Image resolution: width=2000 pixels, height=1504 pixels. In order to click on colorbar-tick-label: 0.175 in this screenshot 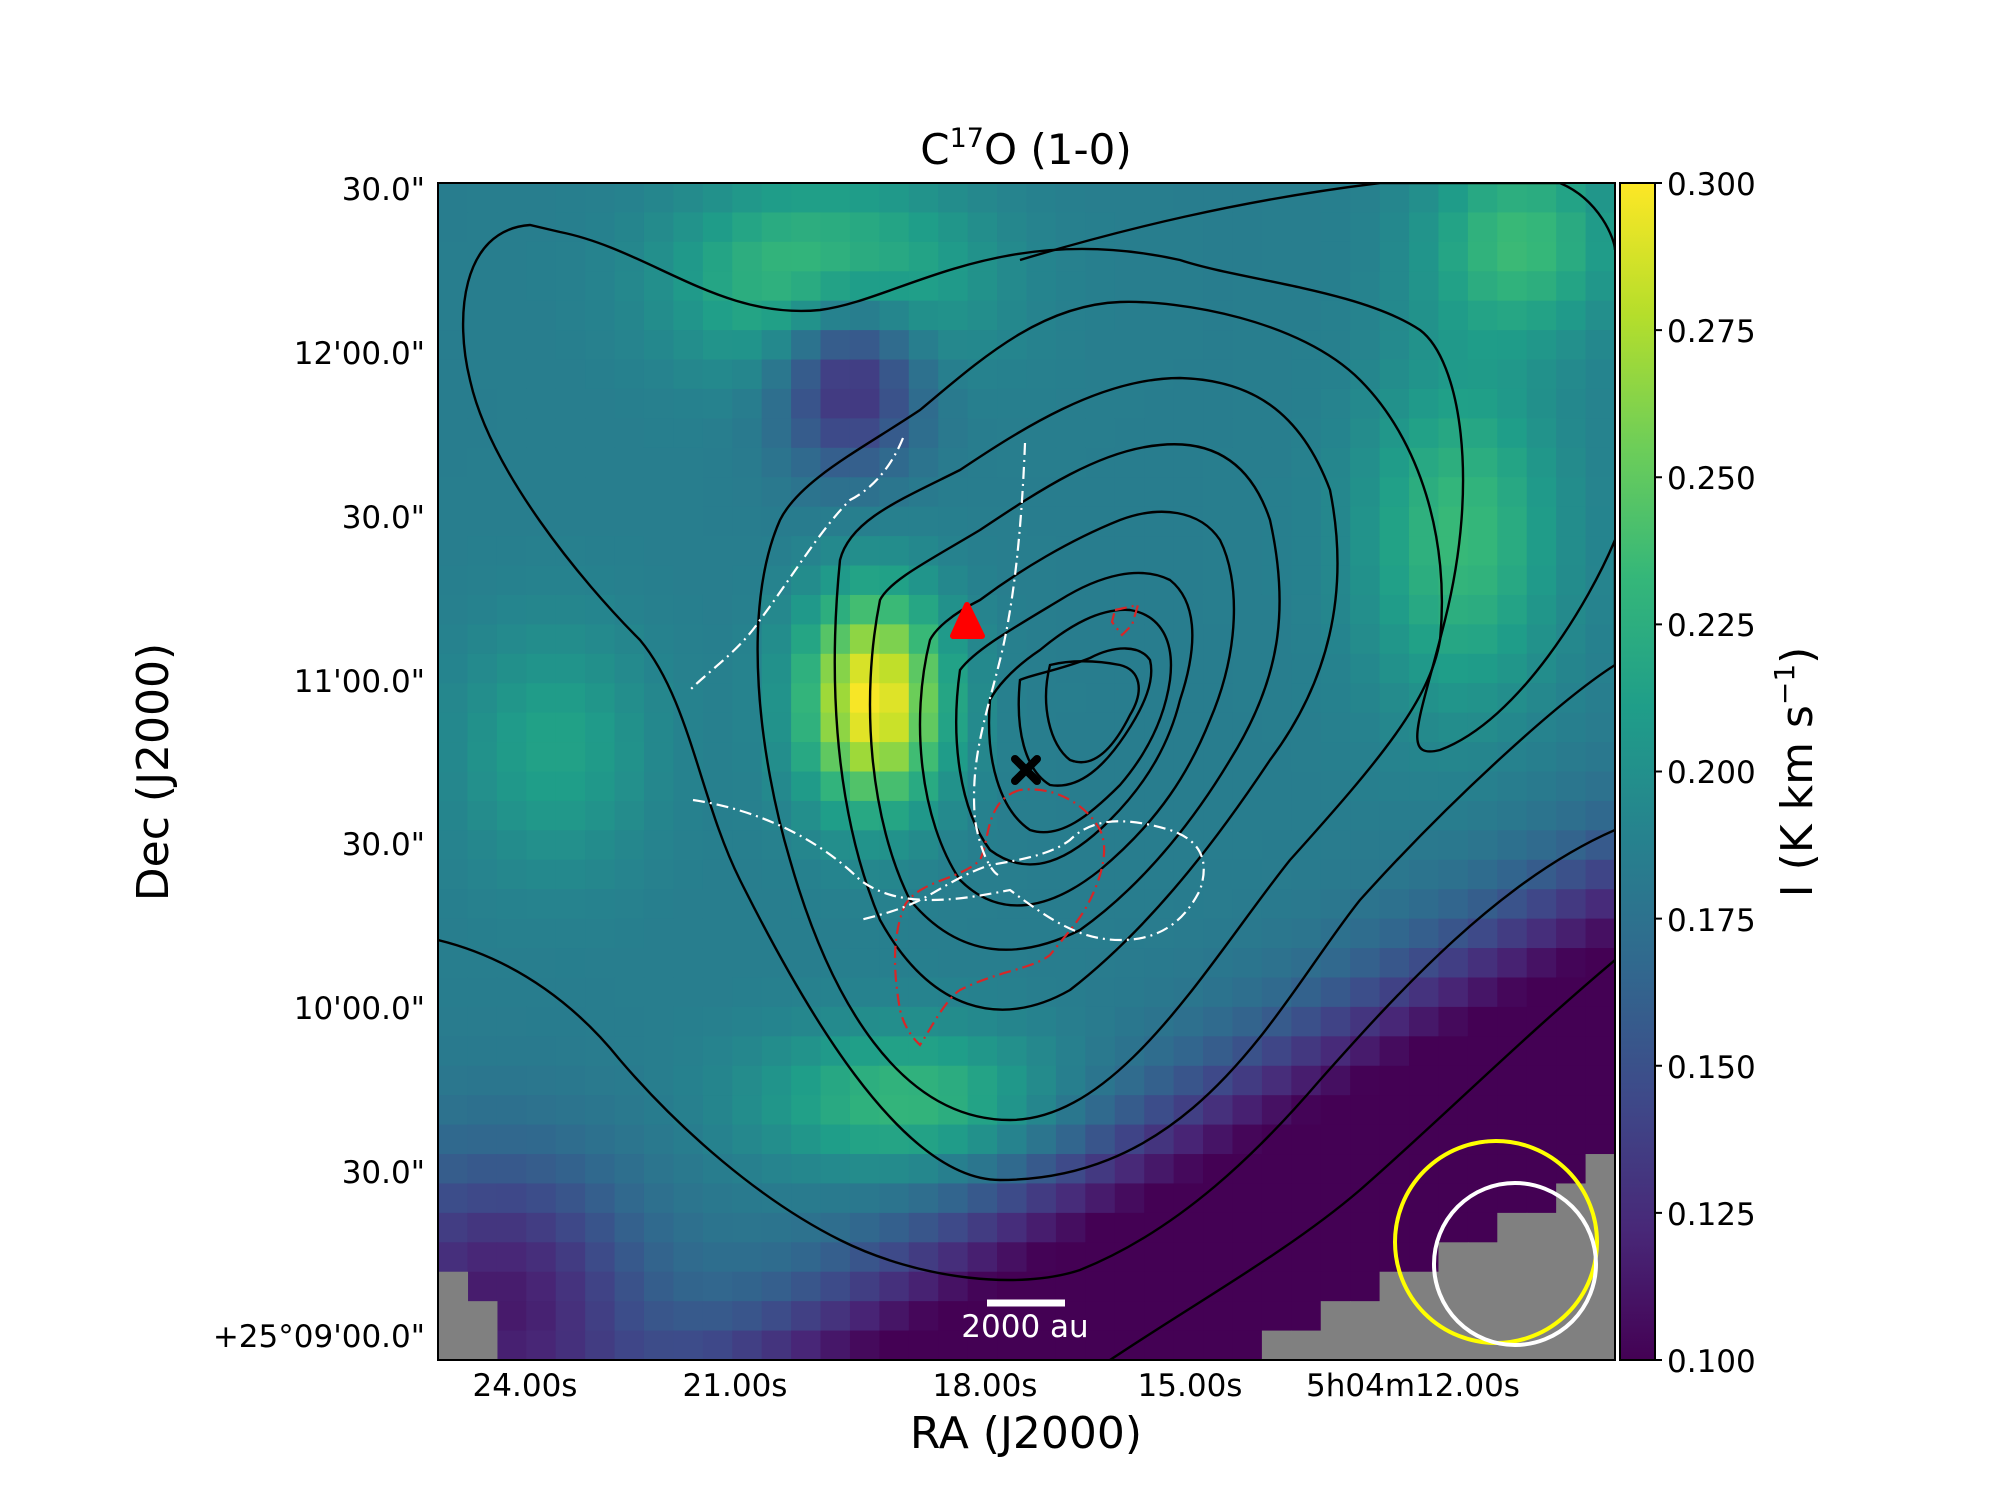, I will do `click(1711, 921)`.